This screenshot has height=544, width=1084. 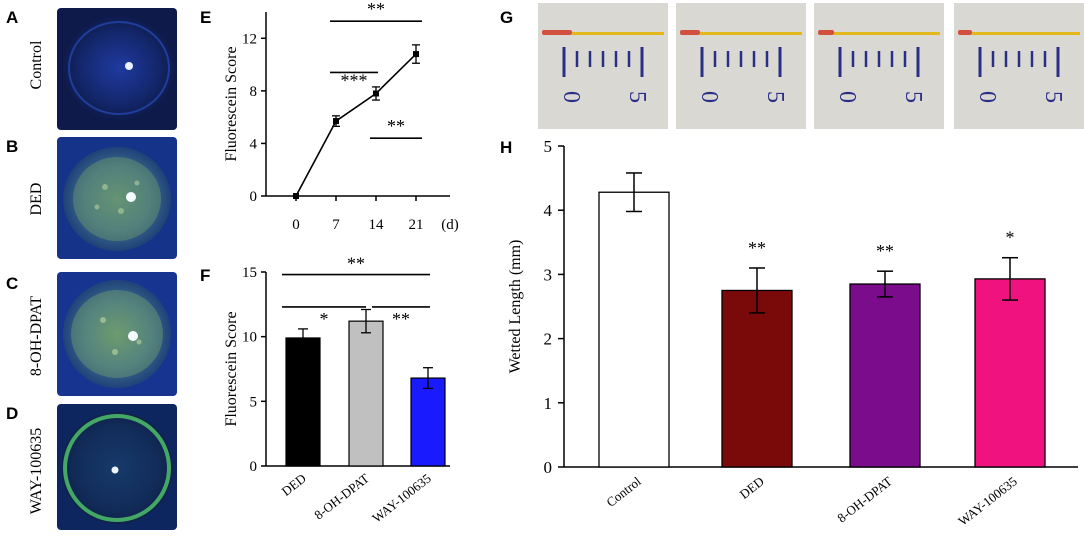 What do you see at coordinates (36, 336) in the screenshot?
I see `eye-label-8-oh-dpat: 8-OH-DPAT` at bounding box center [36, 336].